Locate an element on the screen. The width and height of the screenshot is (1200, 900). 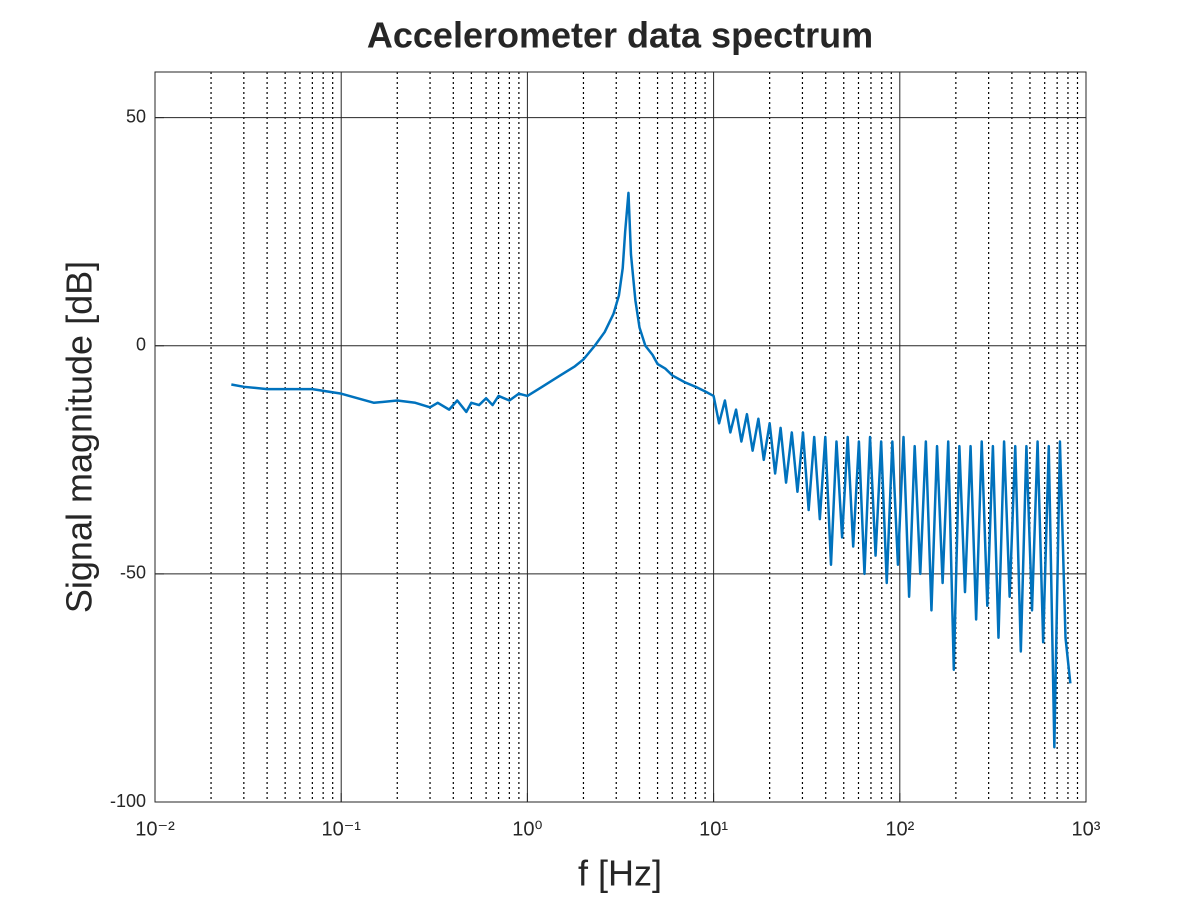
y-tick-label: -50 is located at coordinates (133, 573).